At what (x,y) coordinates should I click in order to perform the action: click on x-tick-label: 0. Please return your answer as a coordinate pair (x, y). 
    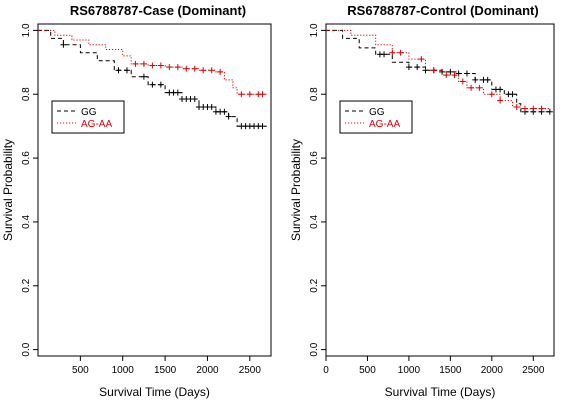
    Looking at the image, I should click on (326, 370).